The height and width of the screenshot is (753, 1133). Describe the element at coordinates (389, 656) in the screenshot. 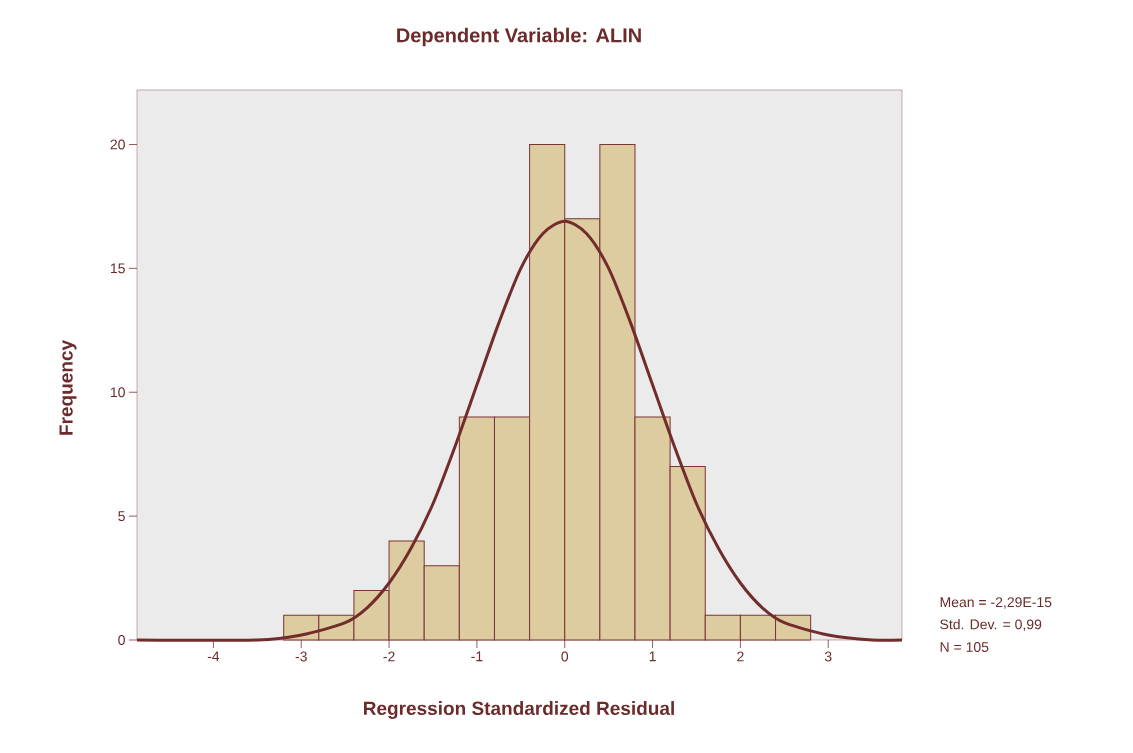

I see `x-tick-label: -2` at that location.